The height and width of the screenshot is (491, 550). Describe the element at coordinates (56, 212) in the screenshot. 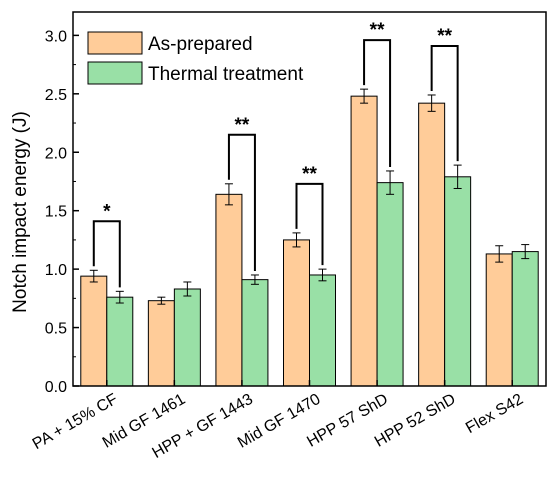

I see `y-tick-label: 1.5` at that location.